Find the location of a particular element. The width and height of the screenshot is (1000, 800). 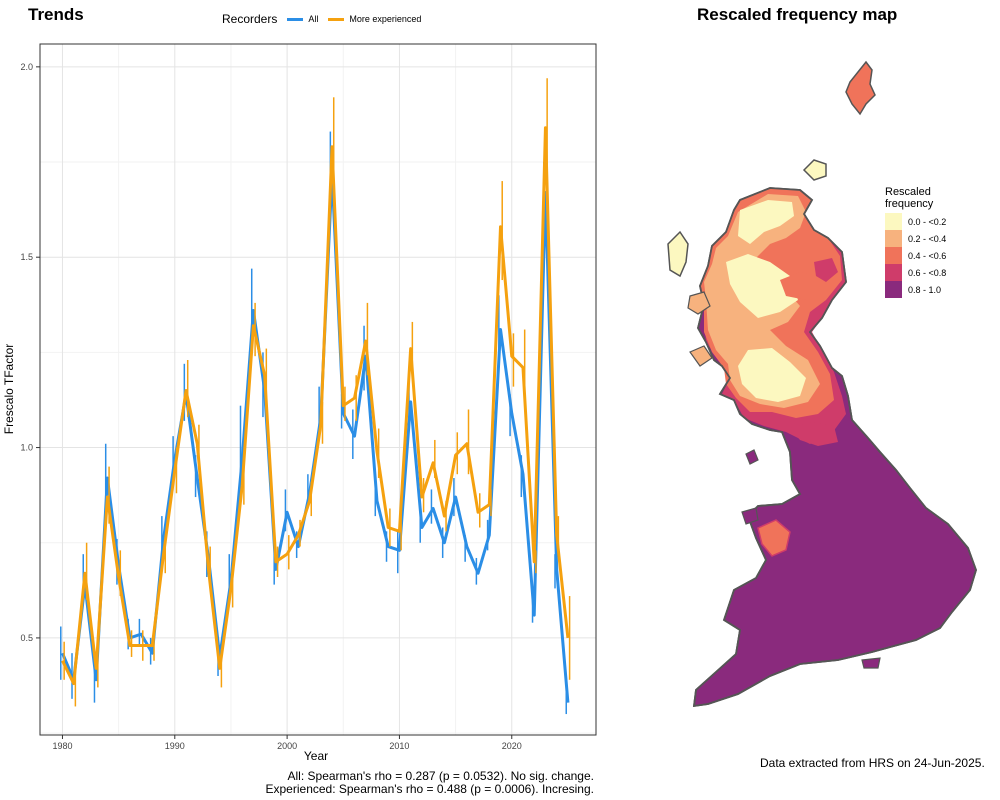

legend-label: 0.4 - <0.6 is located at coordinates (927, 255).